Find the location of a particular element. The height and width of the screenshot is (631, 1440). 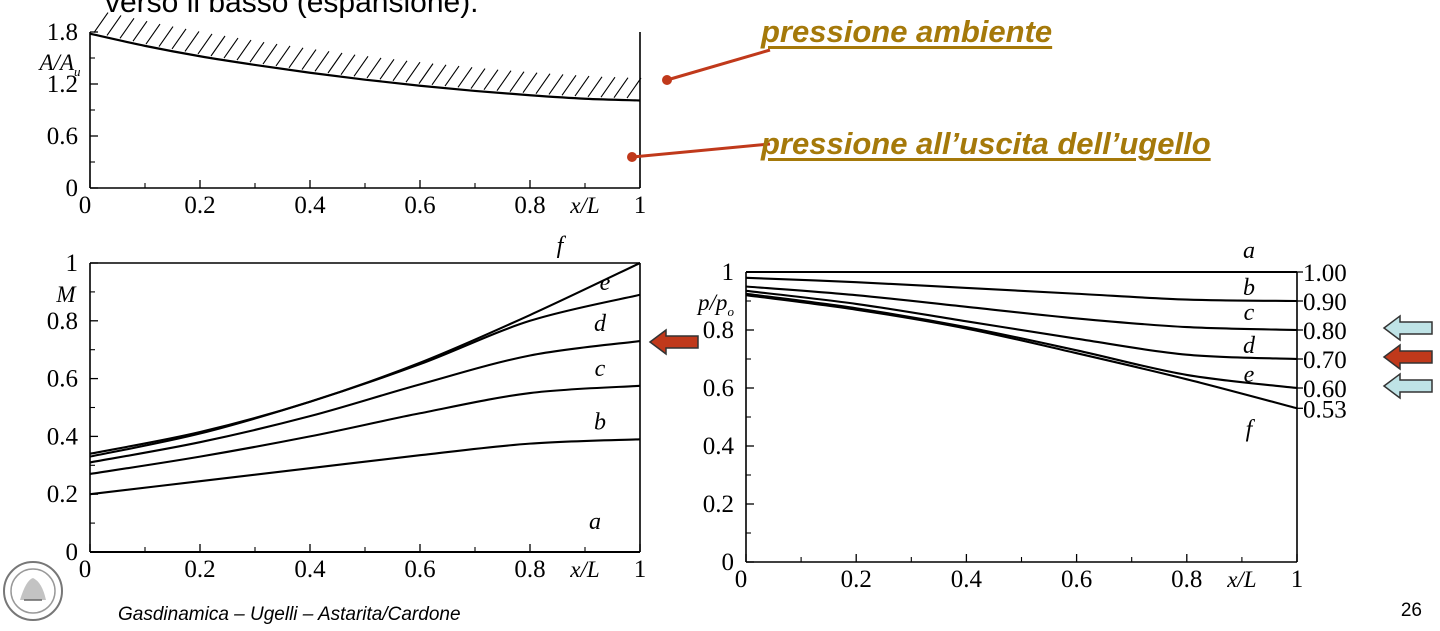

pressure-series-label-f: f is located at coordinates (1251, 429).